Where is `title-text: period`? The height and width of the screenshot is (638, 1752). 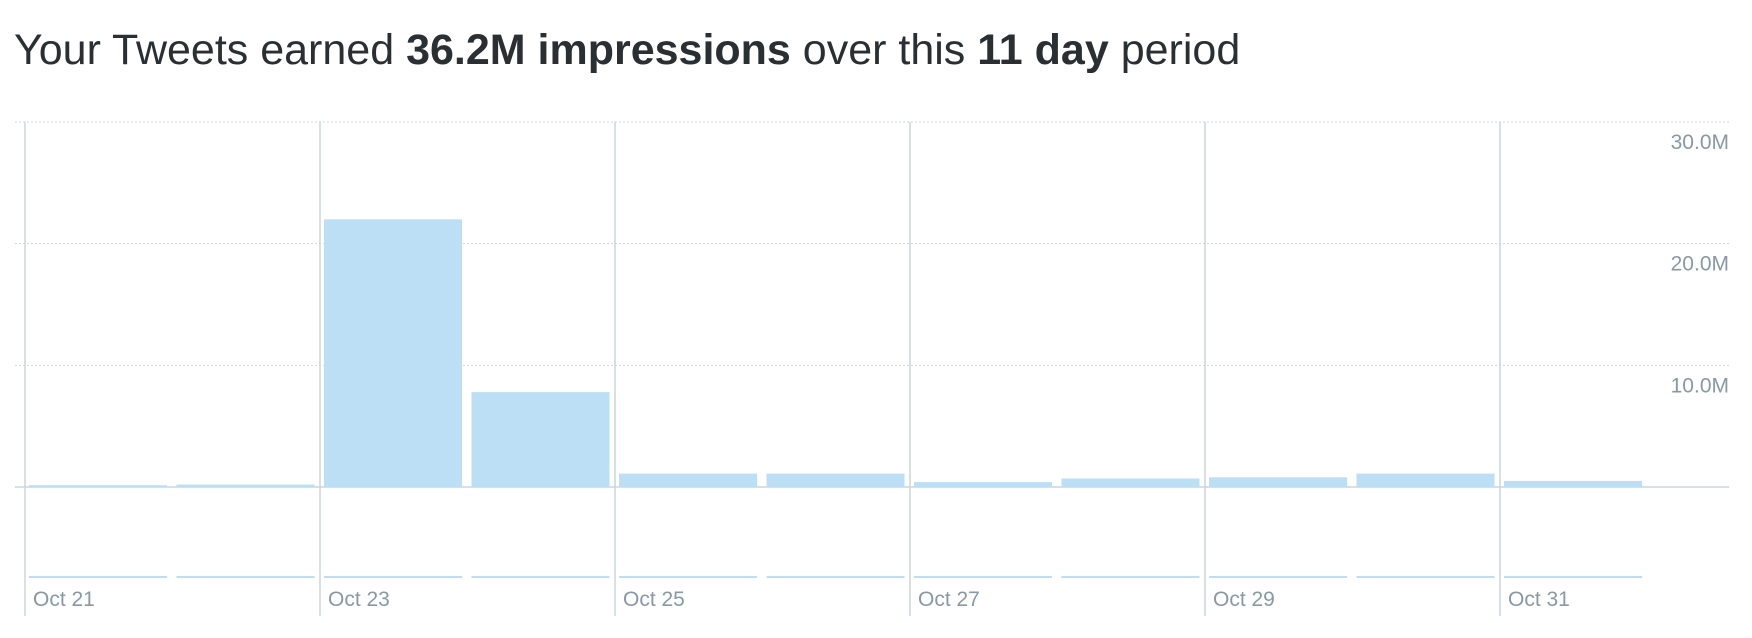 title-text: period is located at coordinates (1174, 50).